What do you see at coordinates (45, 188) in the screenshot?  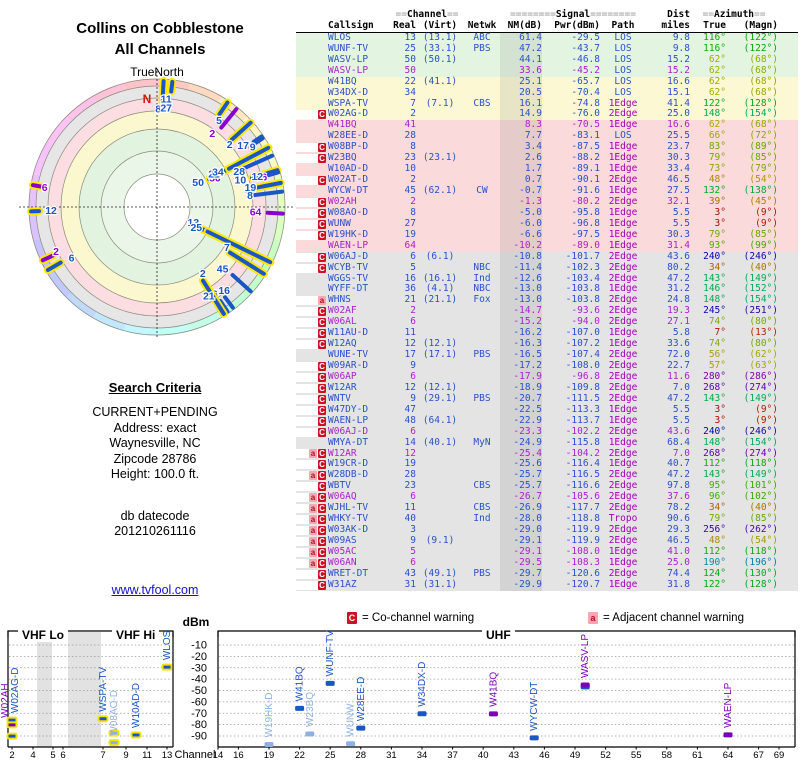 I see `station-marker-label: 6` at bounding box center [45, 188].